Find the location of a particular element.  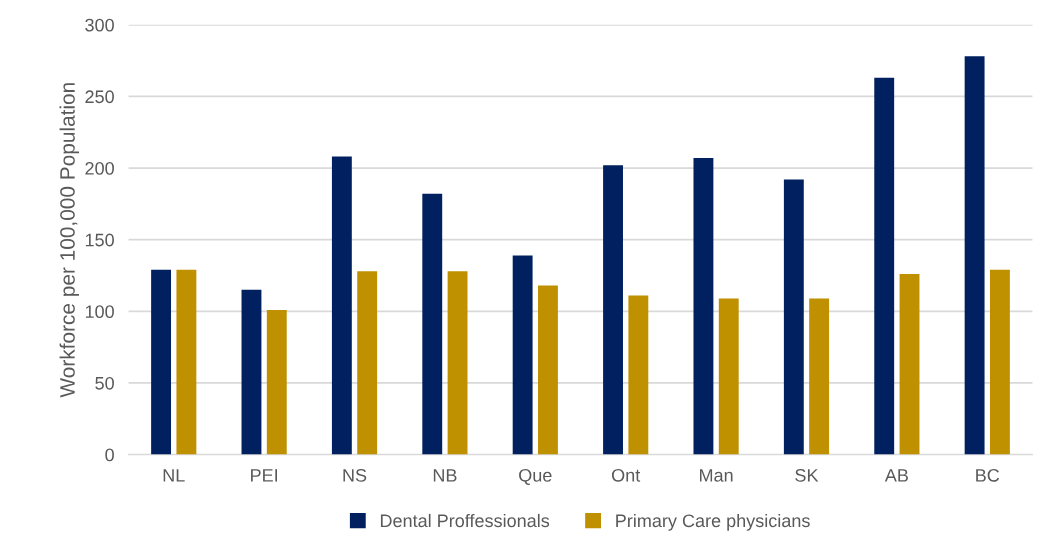

y-tick-label: 300 is located at coordinates (99, 25).